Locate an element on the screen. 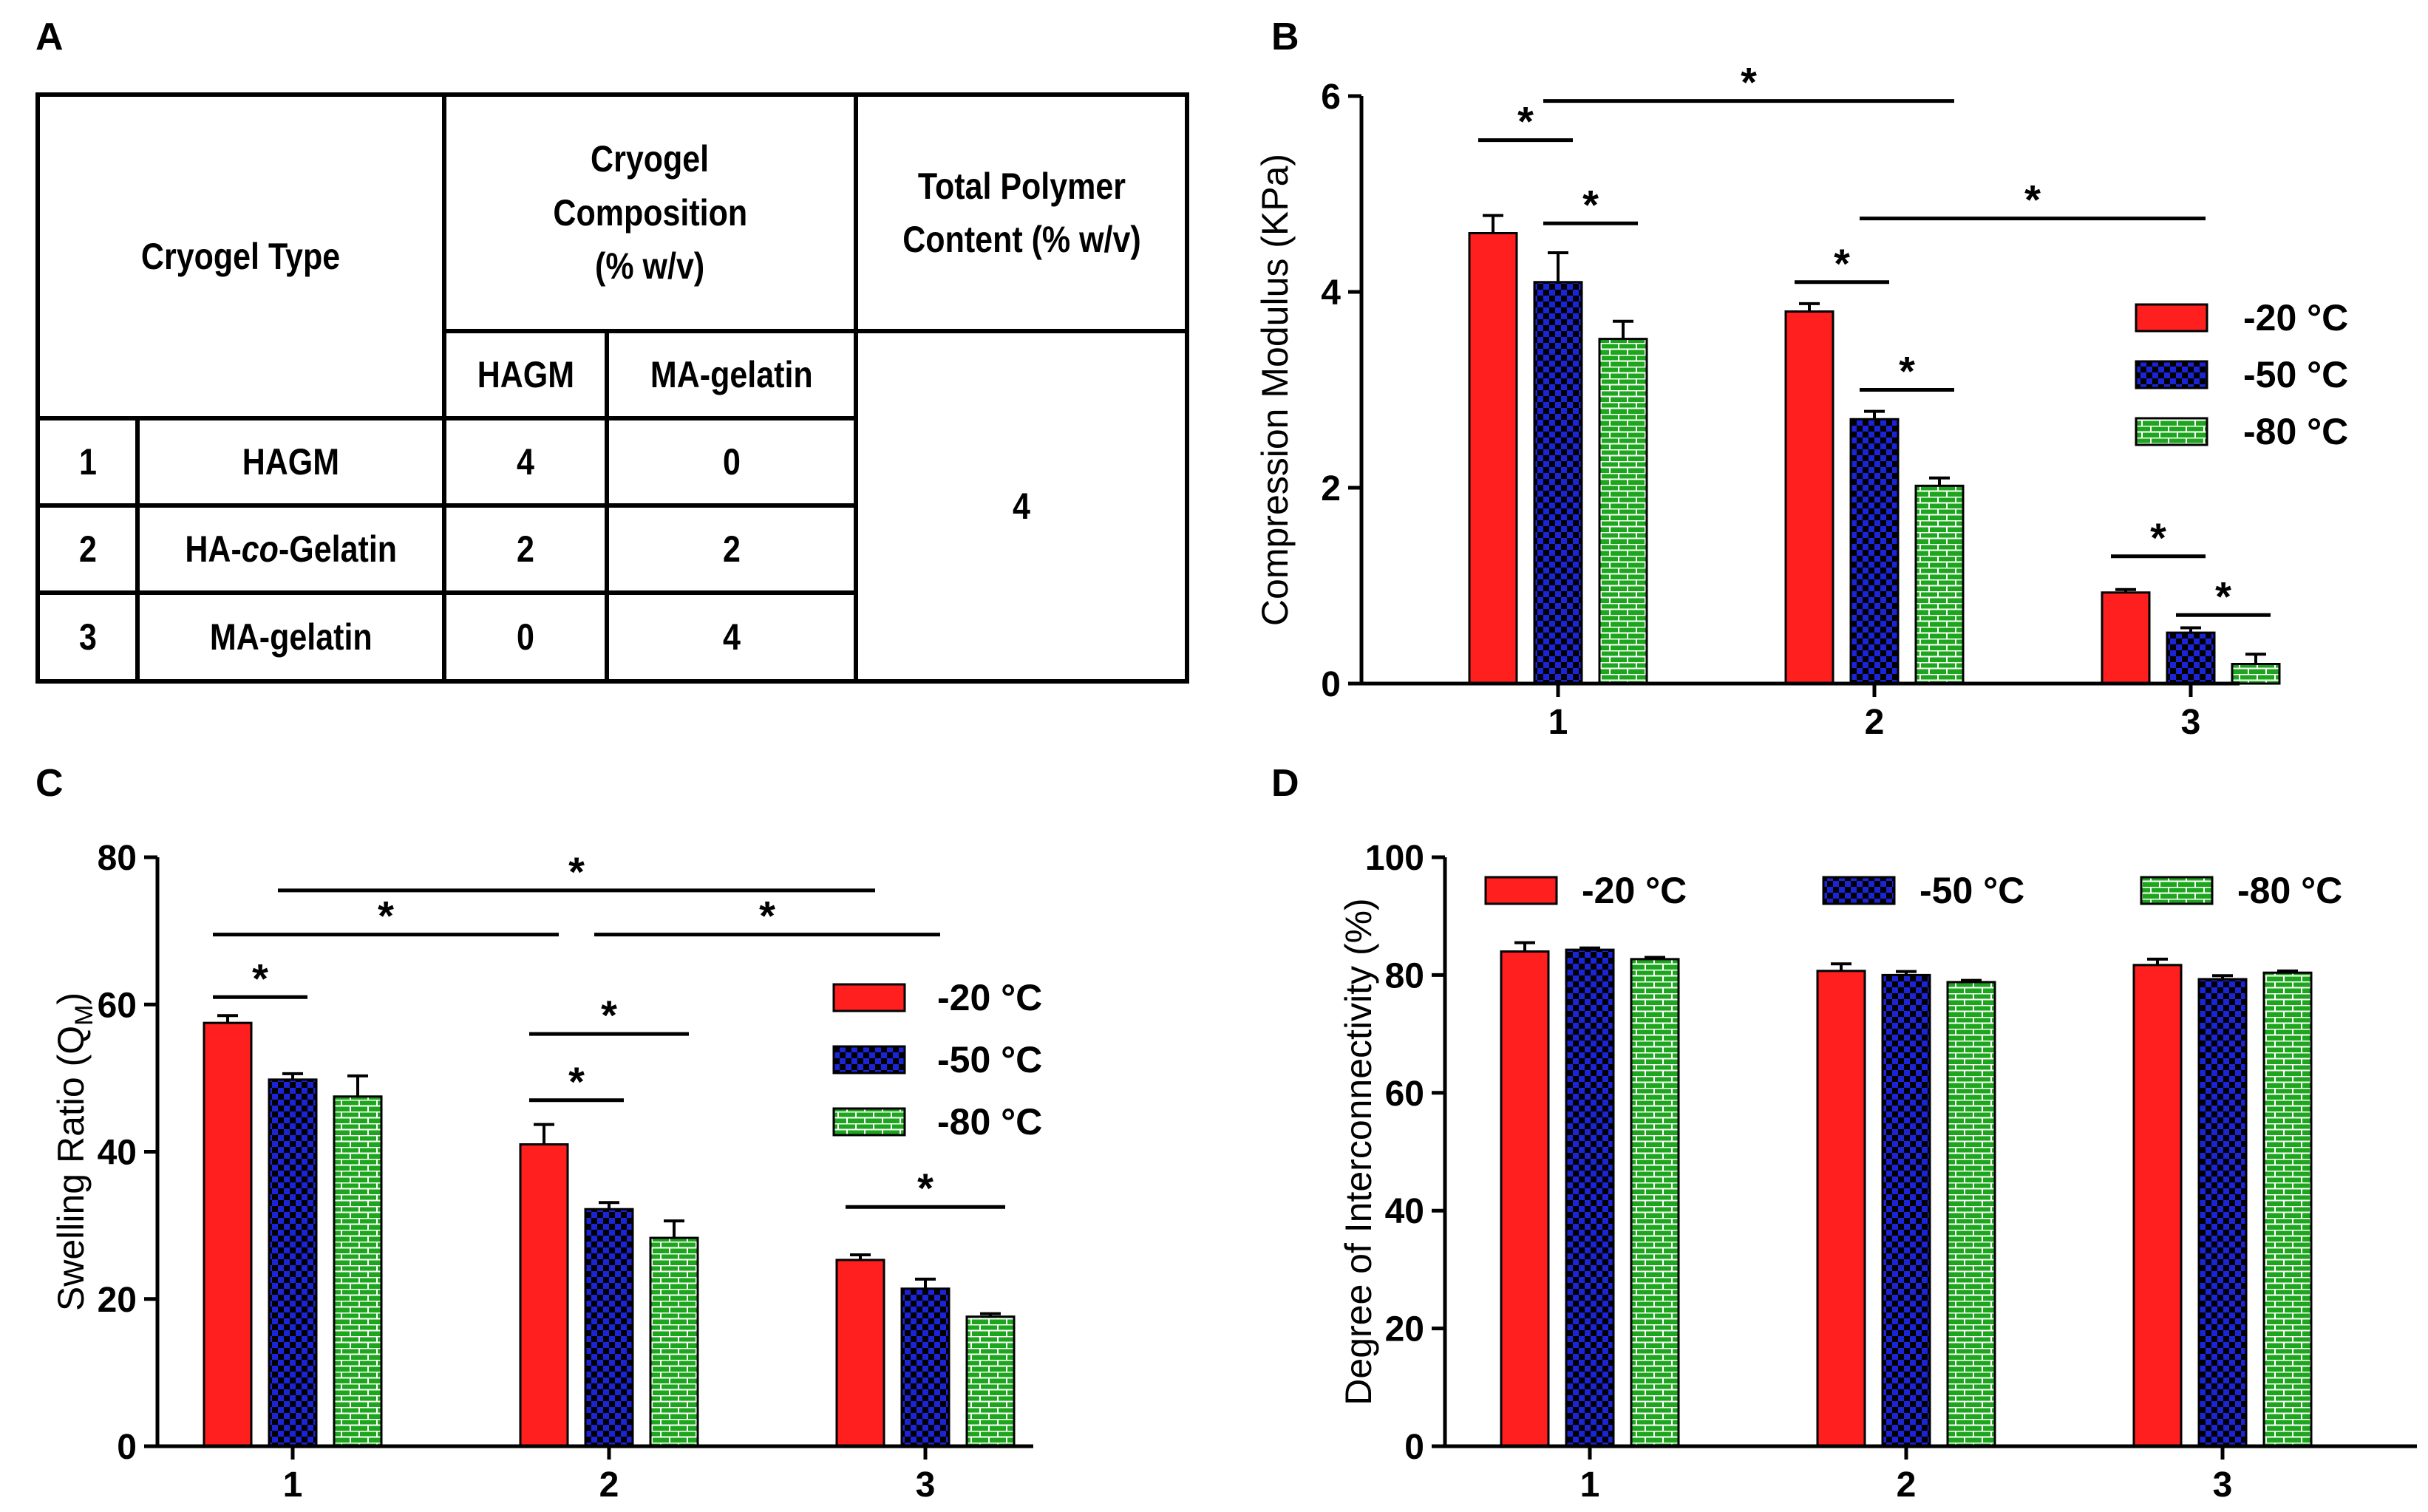  panel-label-b: B is located at coordinates (1285, 37).